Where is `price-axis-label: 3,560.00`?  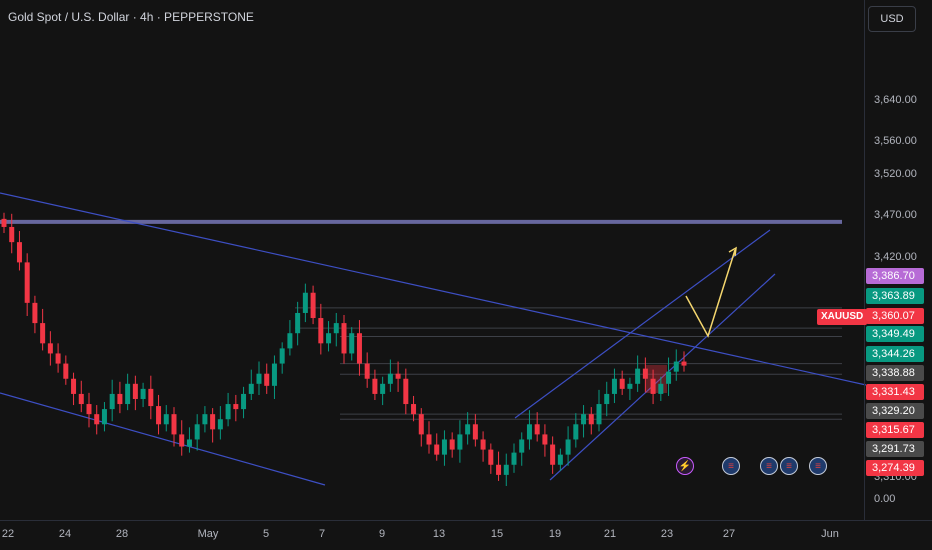
price-axis-label: 3,560.00 is located at coordinates (895, 141).